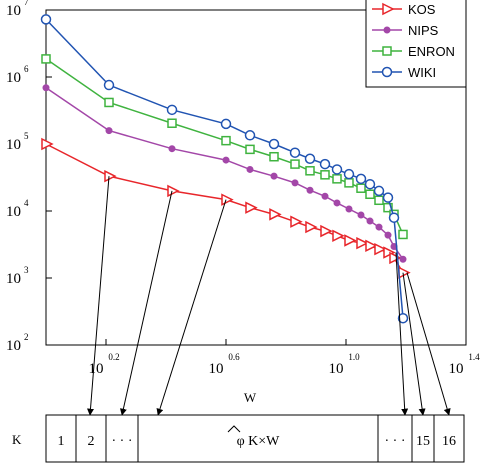 The height and width of the screenshot is (473, 495). I want to click on matrix-diagram: W K 1 2 · · · φ K×W · · · 15 16, so click(238, 426).